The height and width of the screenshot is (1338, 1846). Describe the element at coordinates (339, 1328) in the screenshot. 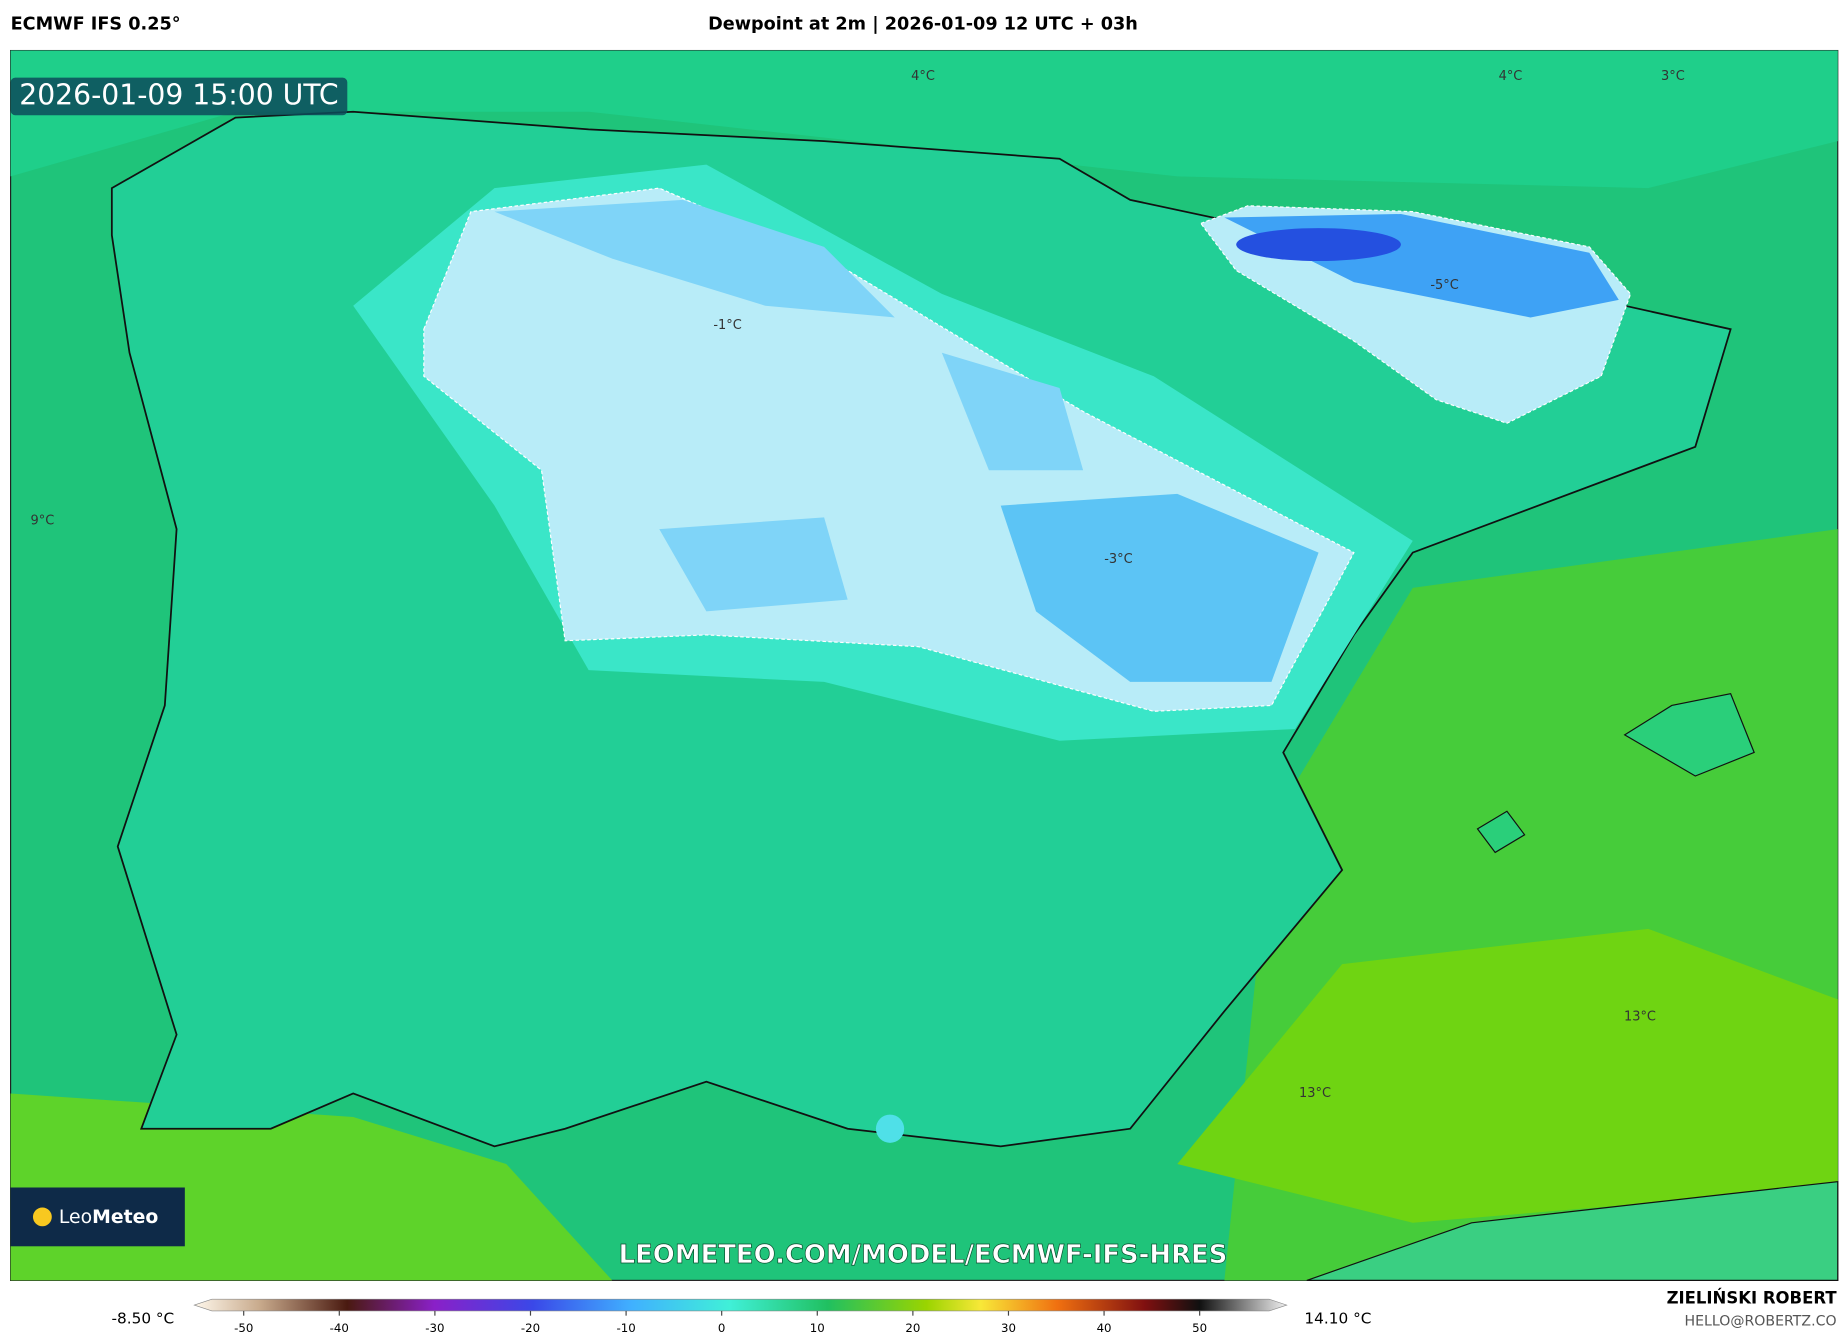

I see `colorbar-tick-label: -40` at that location.